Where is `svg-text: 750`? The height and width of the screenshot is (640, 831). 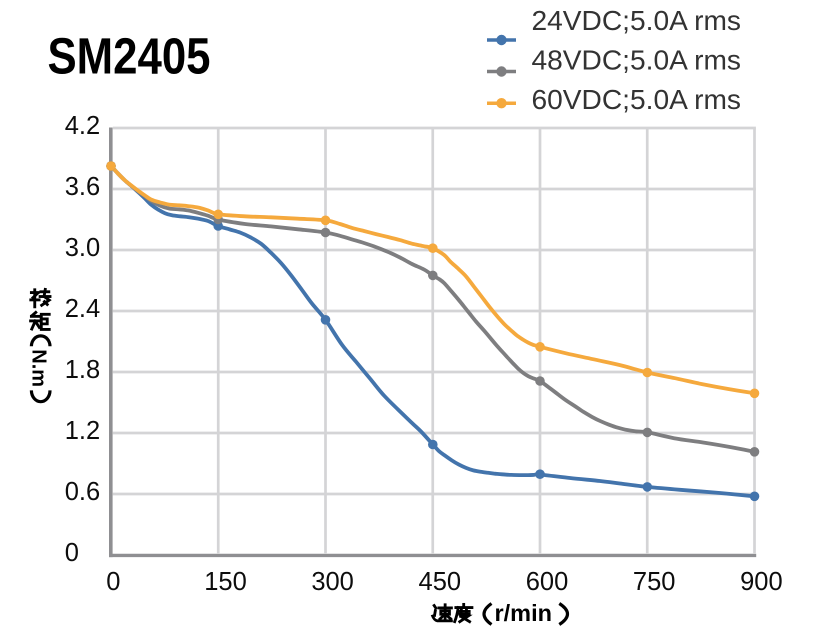
svg-text: 750 is located at coordinates (654, 582).